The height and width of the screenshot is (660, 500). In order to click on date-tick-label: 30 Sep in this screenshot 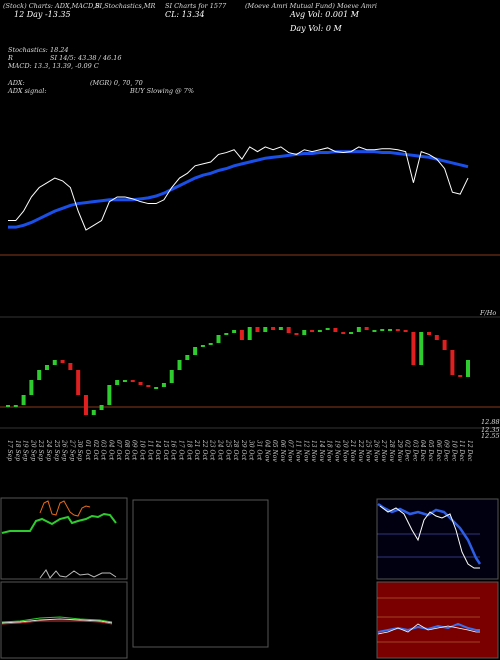, I will do `click(79, 450)`.